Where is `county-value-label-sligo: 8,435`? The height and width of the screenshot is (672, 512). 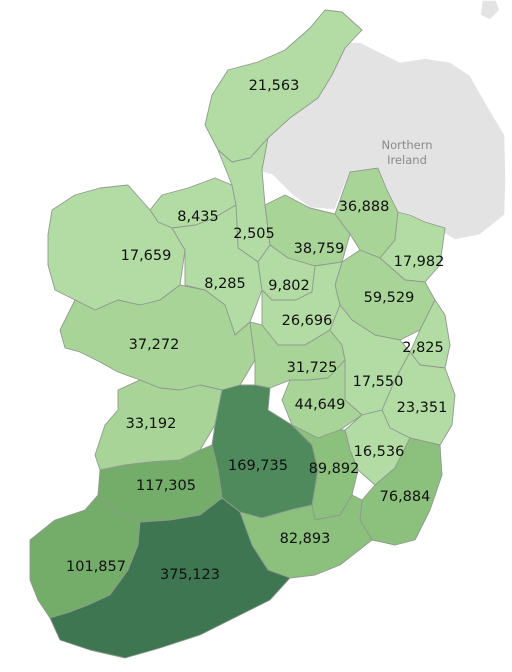 county-value-label-sligo: 8,435 is located at coordinates (198, 217).